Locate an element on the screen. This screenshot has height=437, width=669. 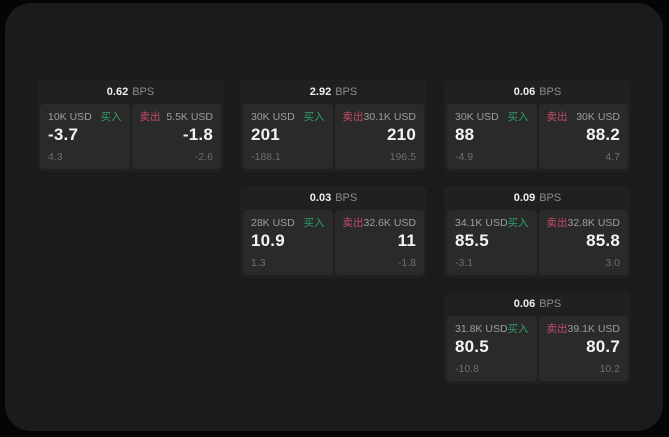
buy-delta: -4.9 is located at coordinates (464, 157).